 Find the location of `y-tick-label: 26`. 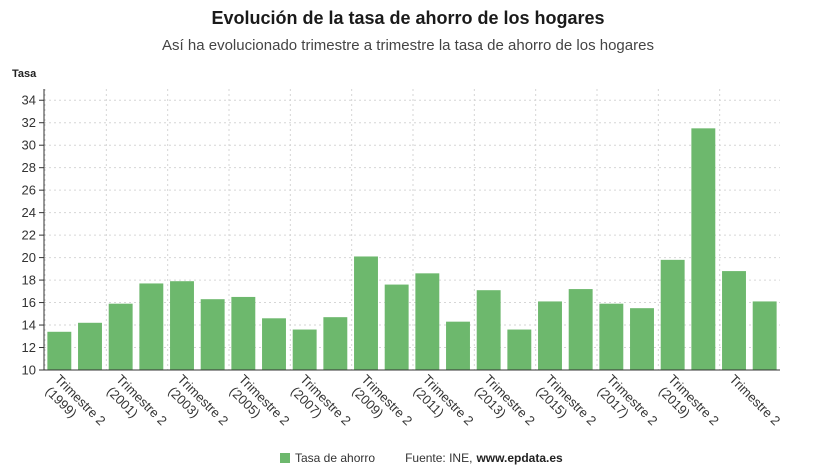

y-tick-label: 26 is located at coordinates (29, 190).